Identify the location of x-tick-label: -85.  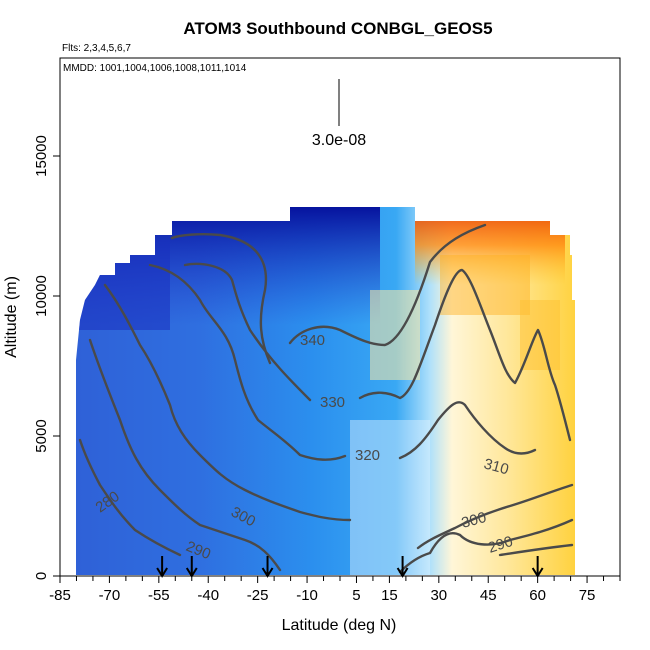
(60, 595).